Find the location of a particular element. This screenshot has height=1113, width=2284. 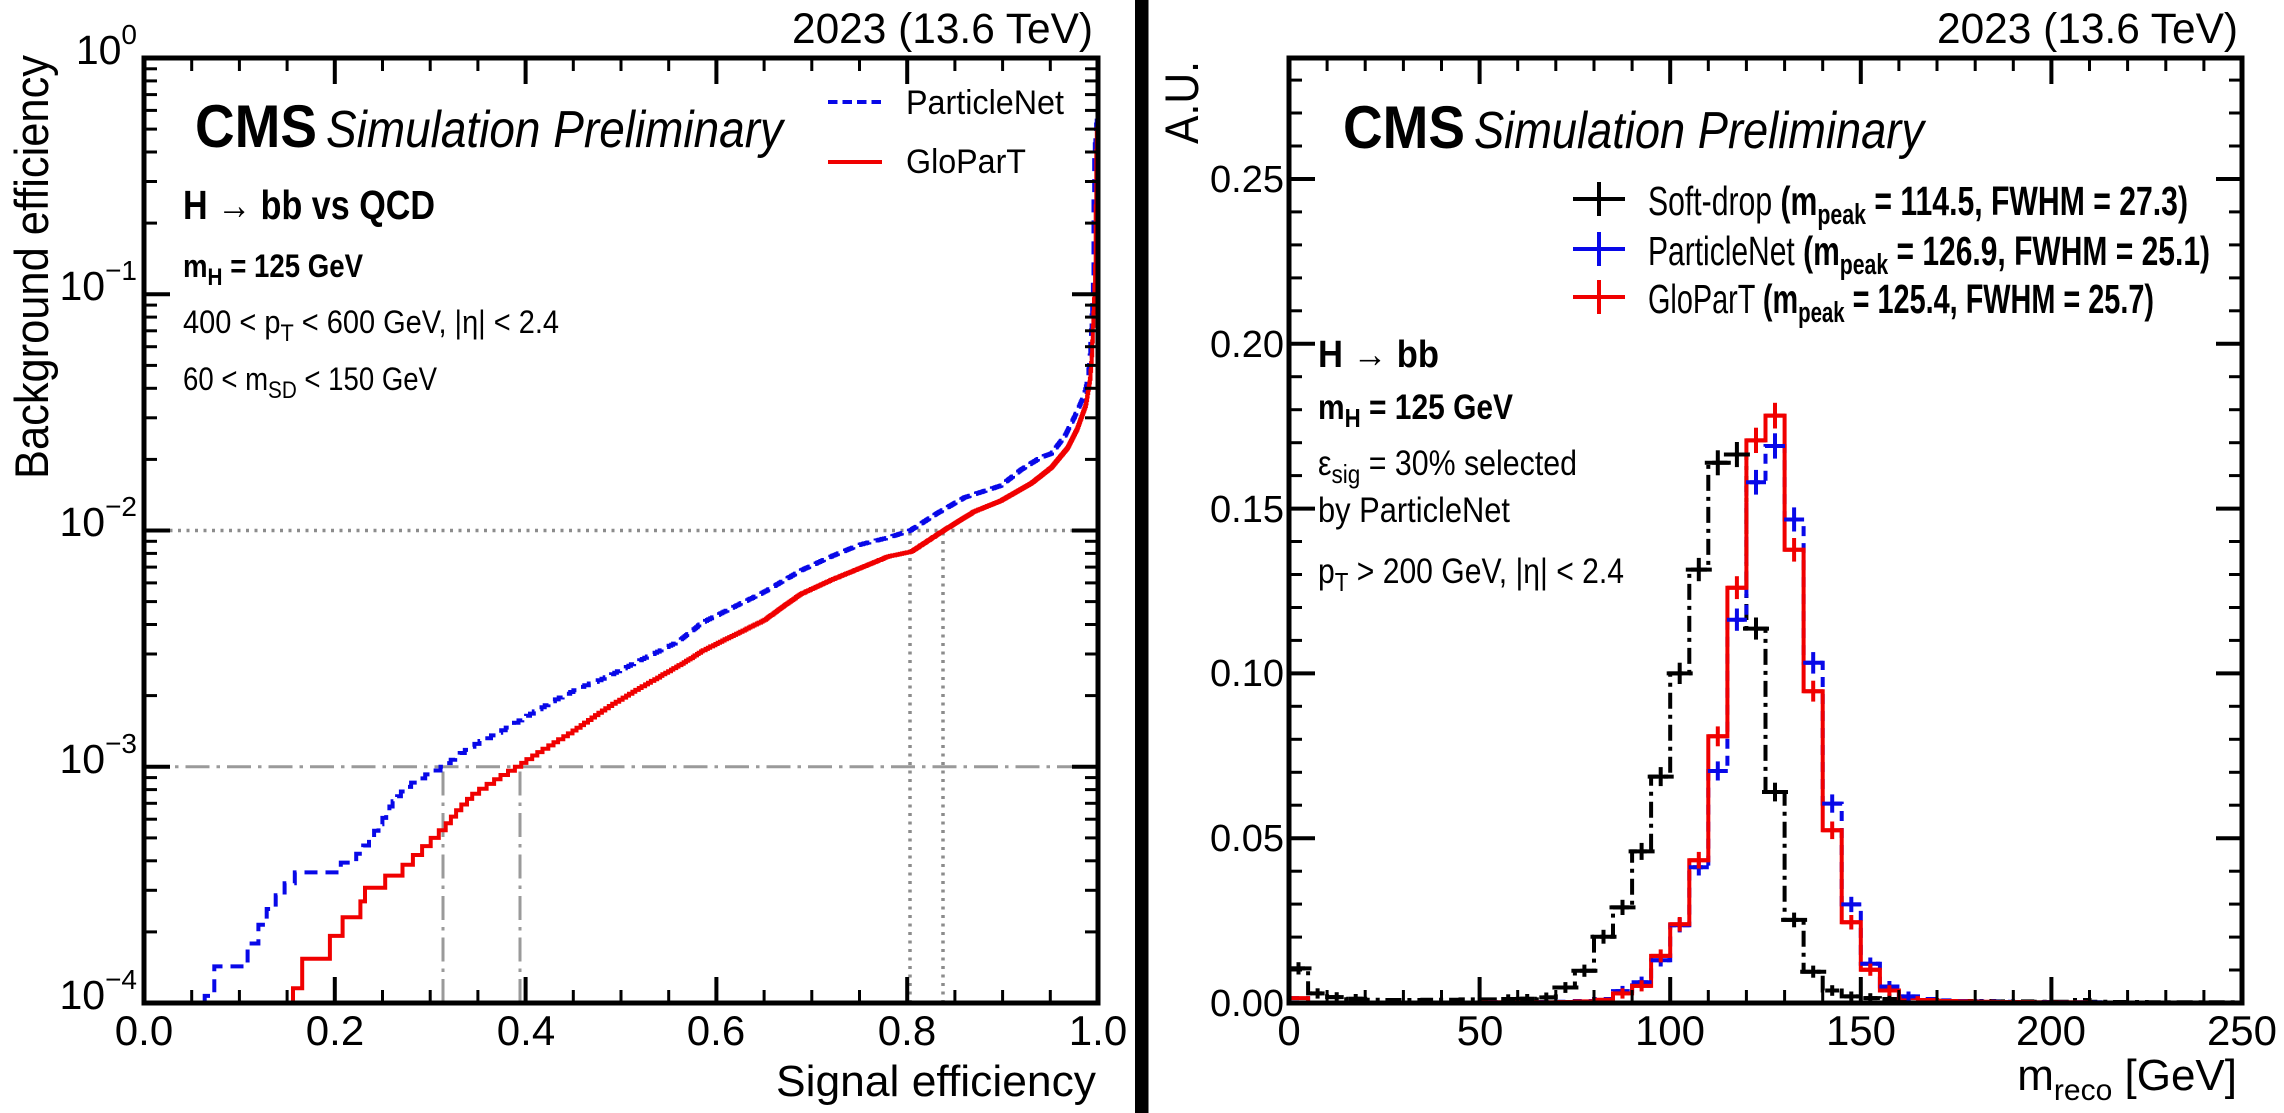

svg-text: 0.25 is located at coordinates (1247, 180).